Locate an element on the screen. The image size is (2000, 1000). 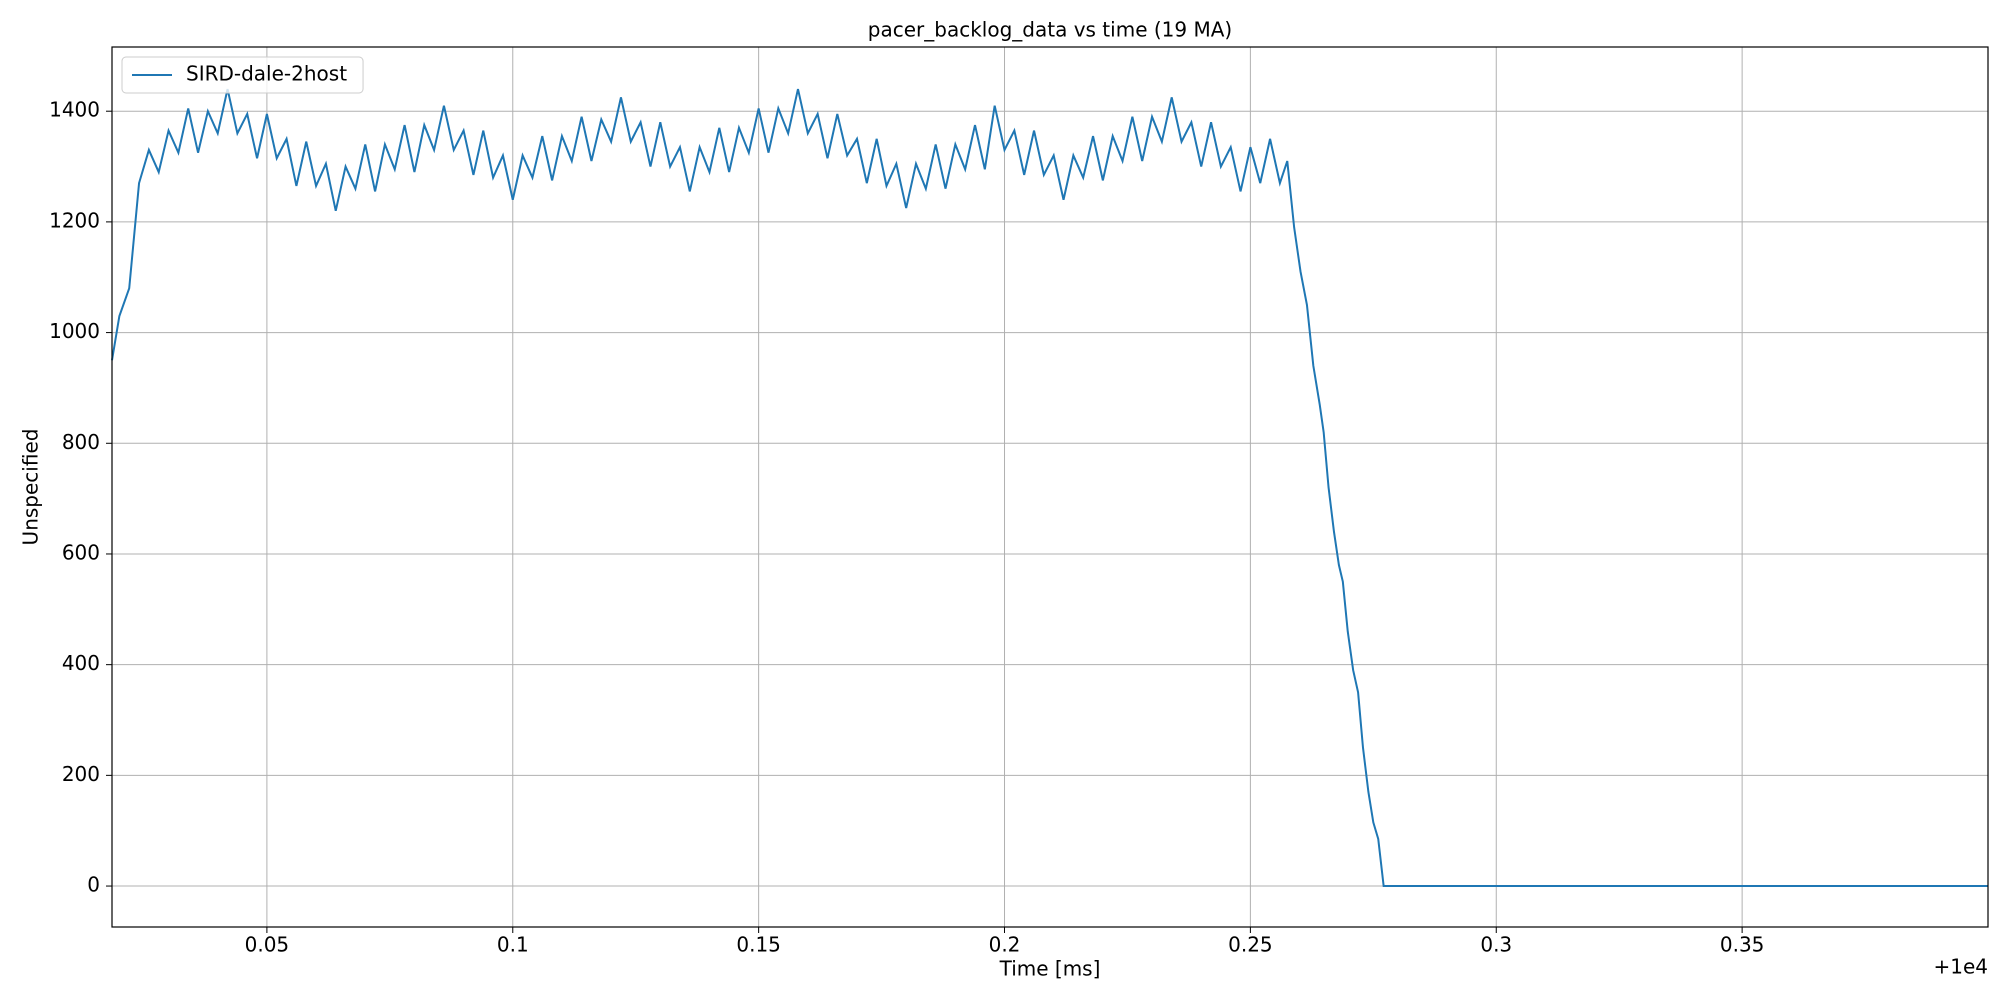
x-tick-label: 0.15 is located at coordinates (758, 945).